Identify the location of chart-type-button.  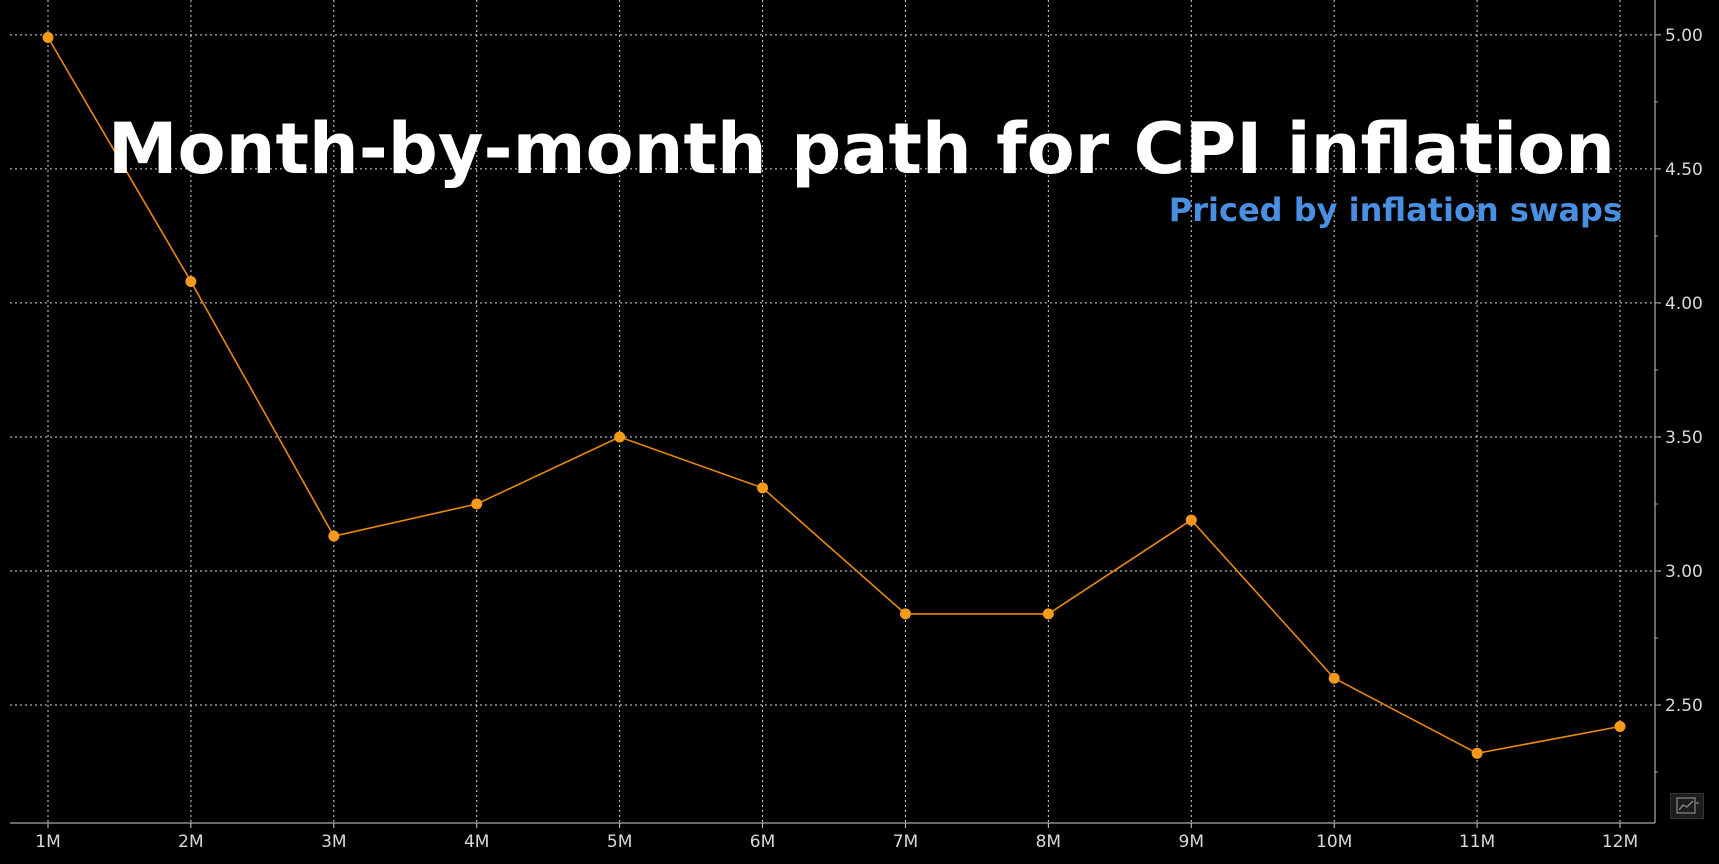
(1687, 806).